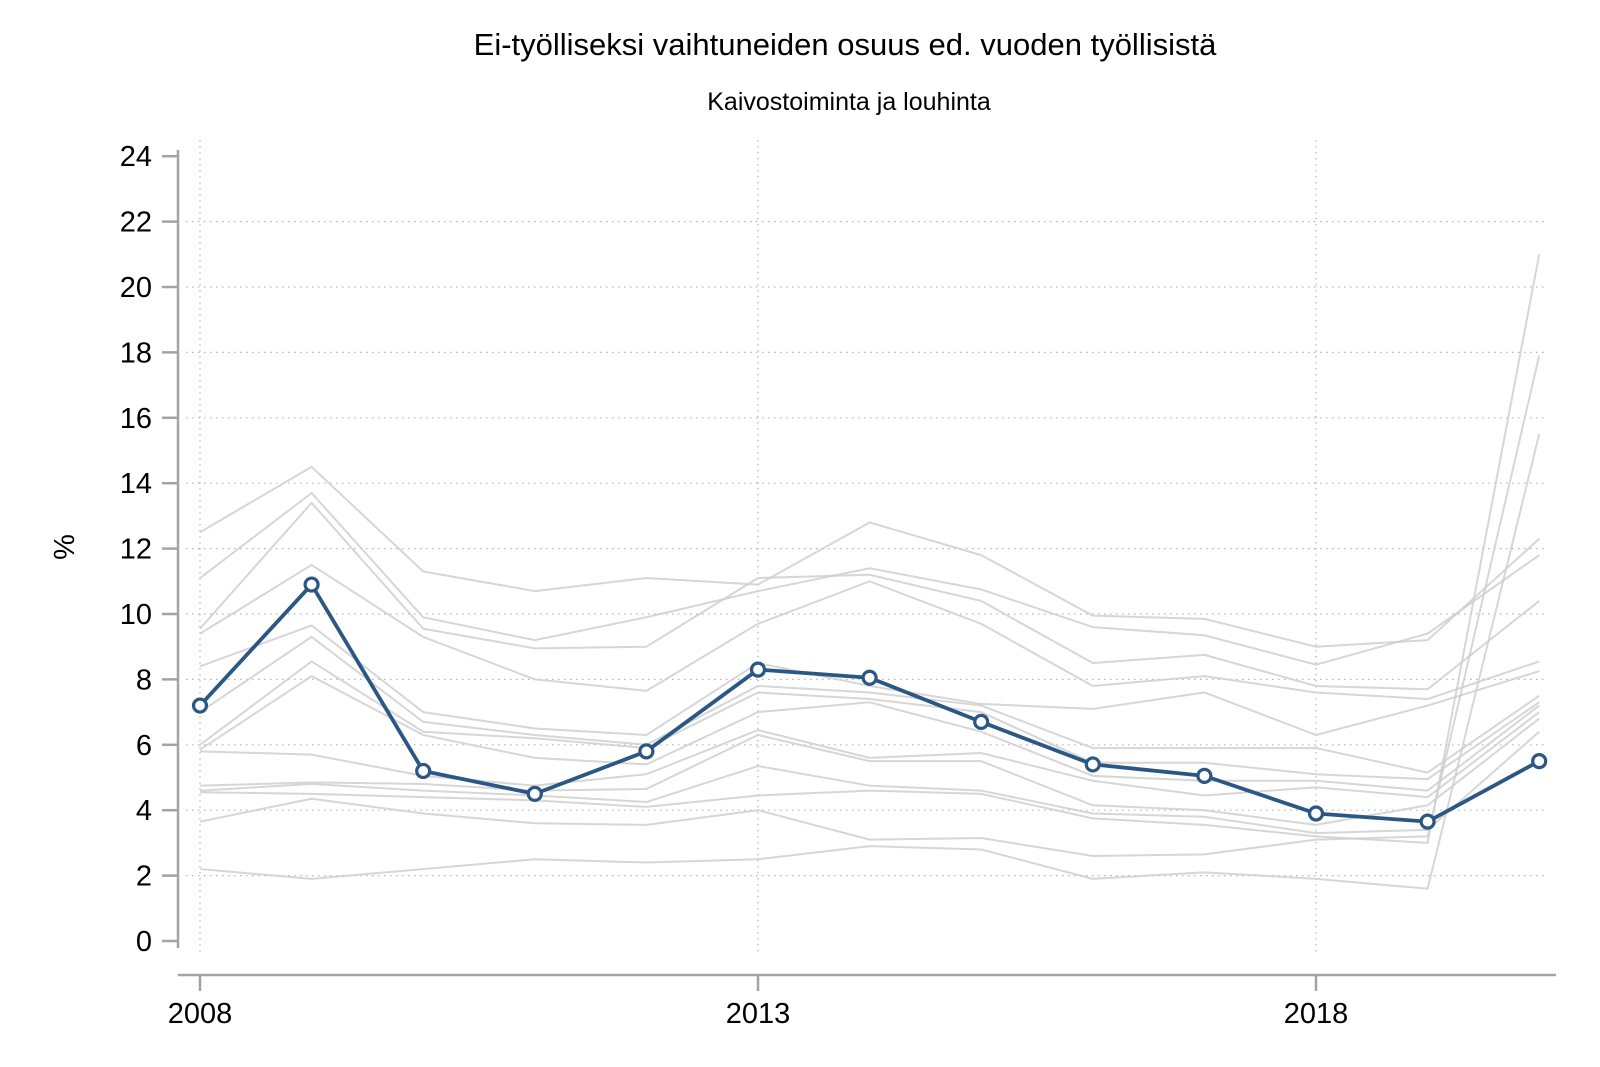  Describe the element at coordinates (136, 223) in the screenshot. I see `y-tick-label: 22` at that location.